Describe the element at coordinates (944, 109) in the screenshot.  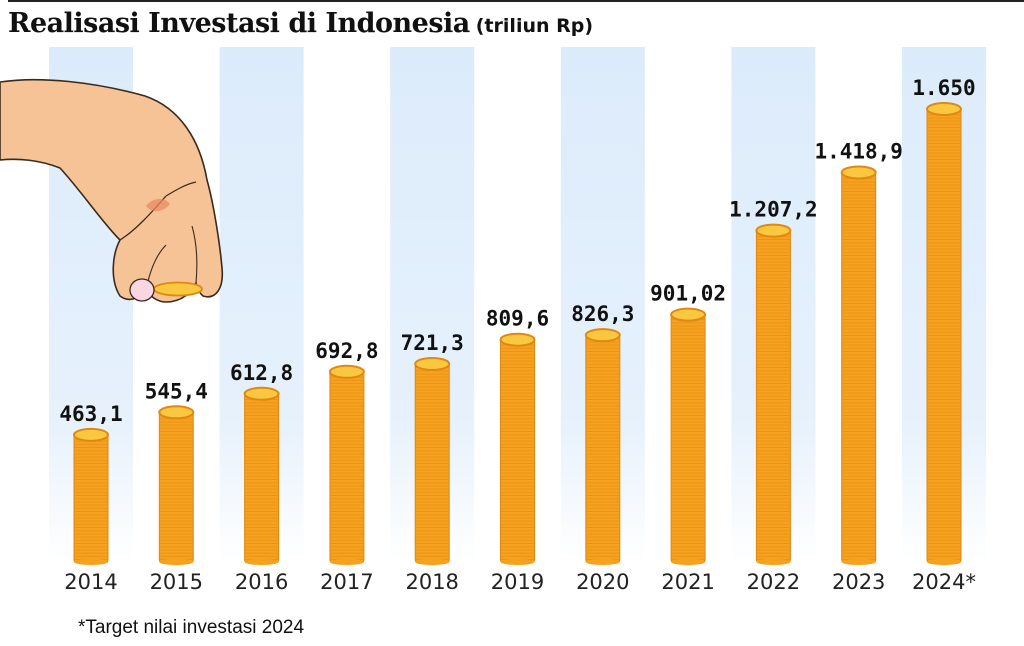
I see `bar-top-coin-2024*` at that location.